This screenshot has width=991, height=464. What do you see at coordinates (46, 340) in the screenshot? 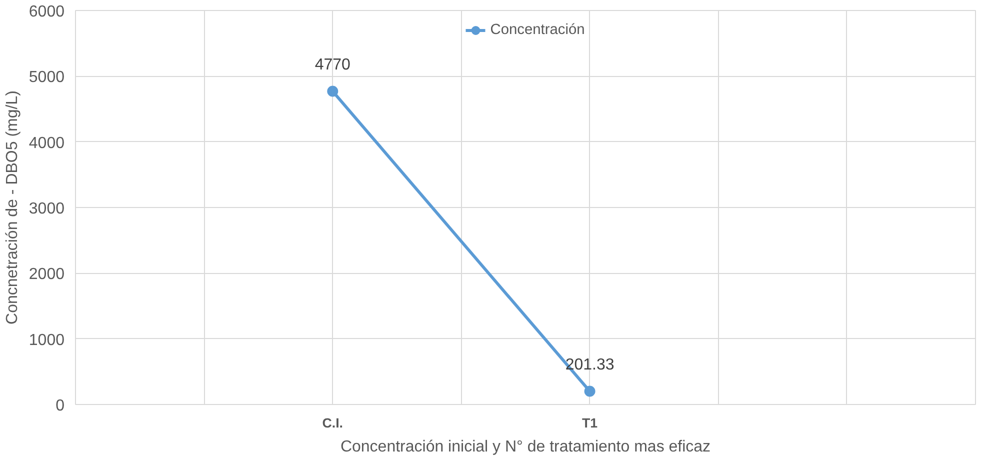
I see `y-tick-label: 1000` at bounding box center [46, 340].